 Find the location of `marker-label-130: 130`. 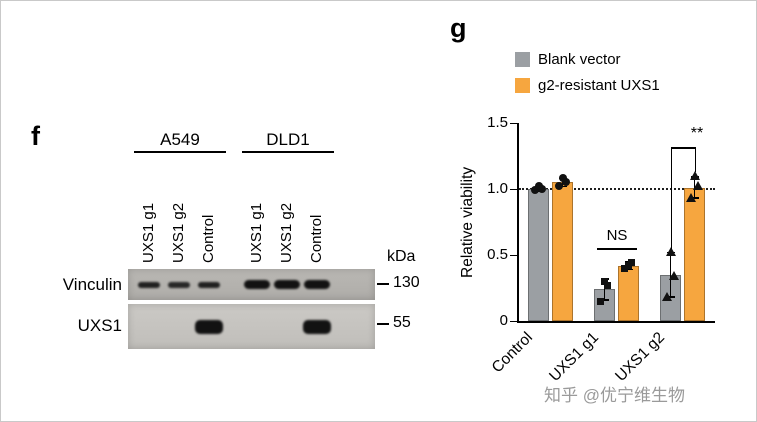

marker-label-130: 130 is located at coordinates (406, 282).